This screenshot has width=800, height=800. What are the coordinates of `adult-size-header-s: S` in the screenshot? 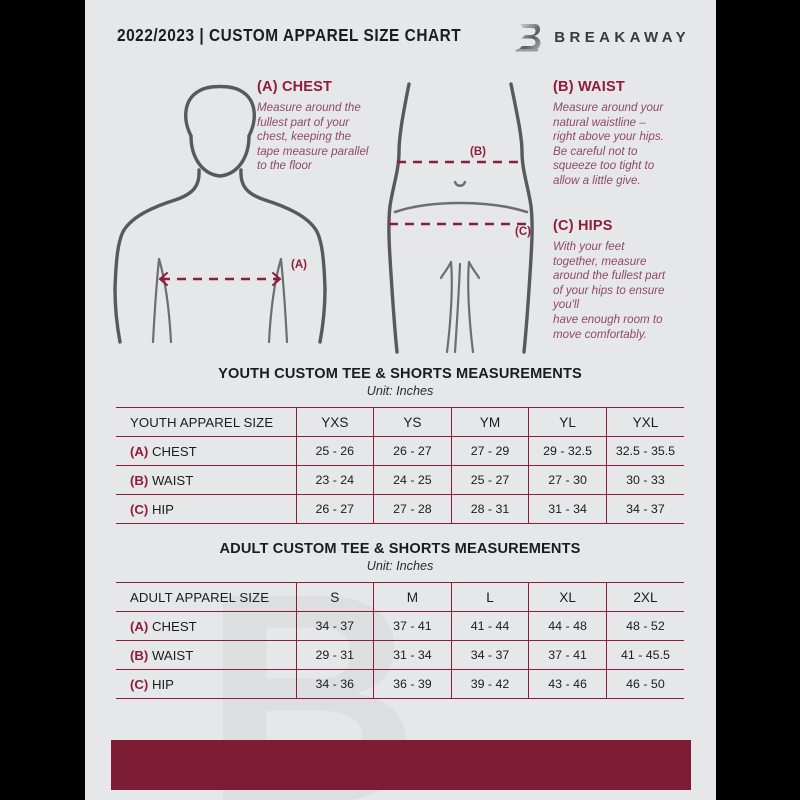 It's located at (334, 597).